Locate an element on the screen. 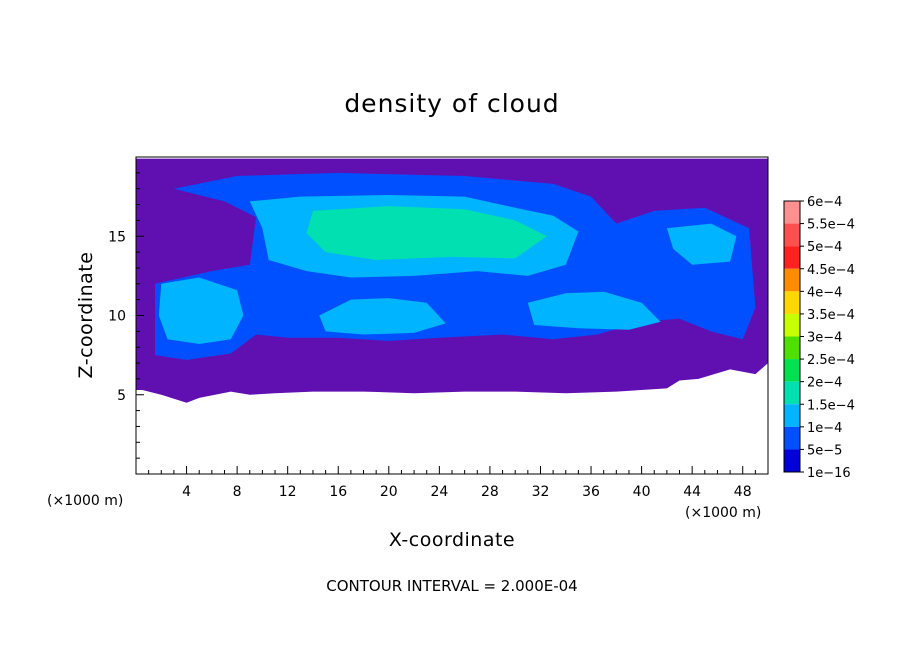 The height and width of the screenshot is (654, 904). y-tick-label: 15 is located at coordinates (117, 237).